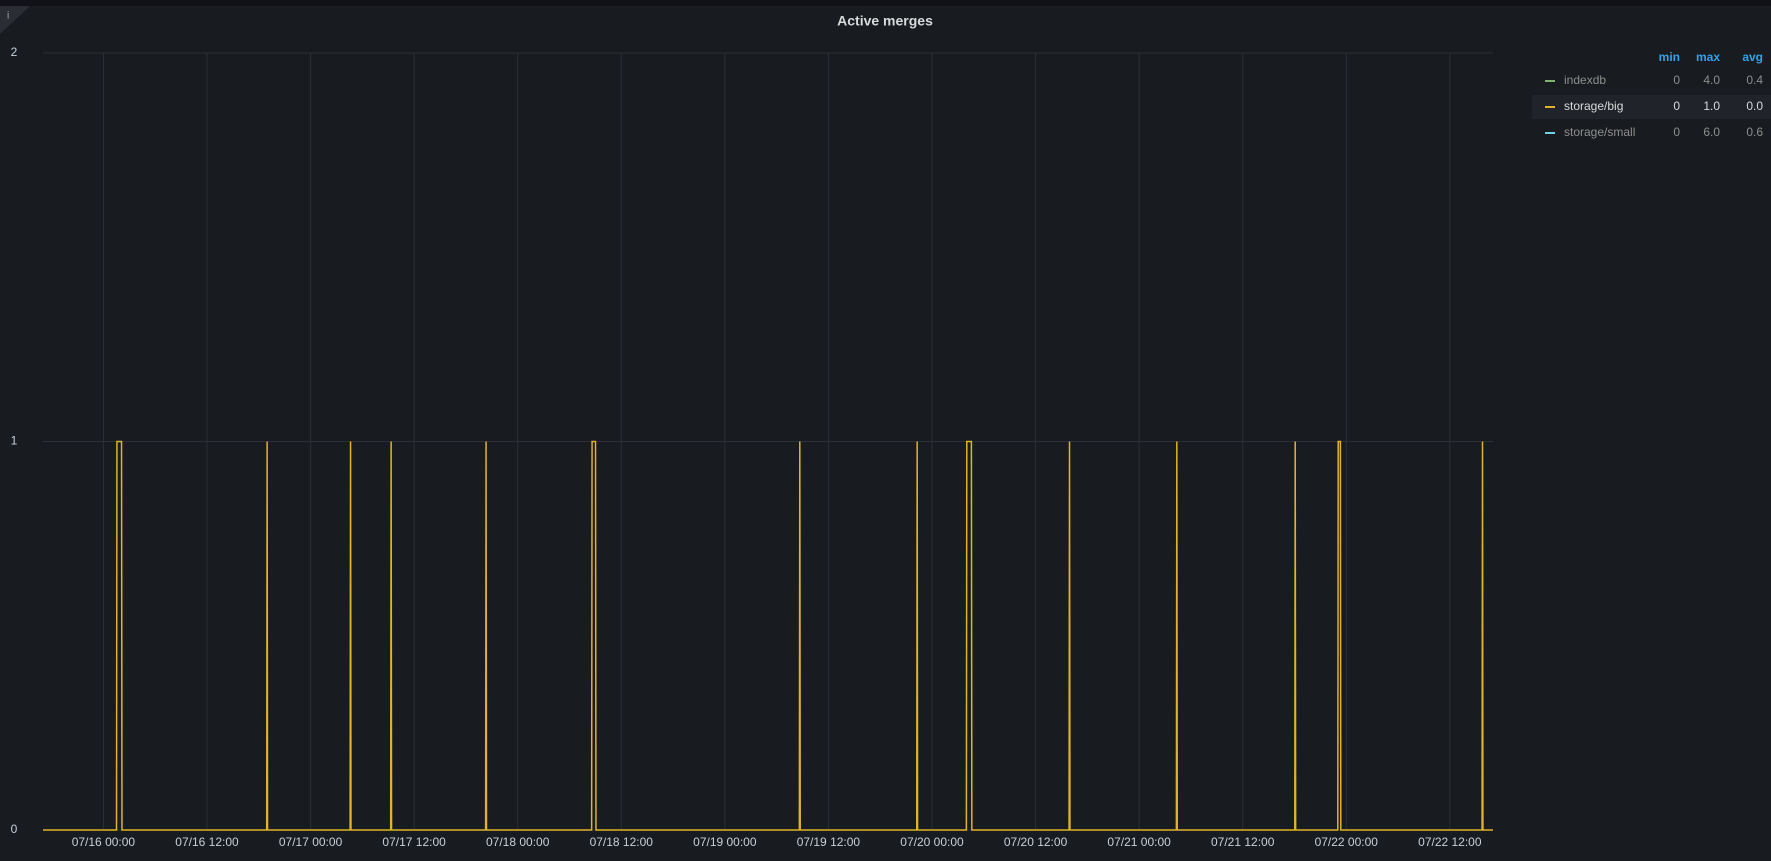 This screenshot has height=861, width=1771. What do you see at coordinates (8, 16) in the screenshot?
I see `info-icon: i` at bounding box center [8, 16].